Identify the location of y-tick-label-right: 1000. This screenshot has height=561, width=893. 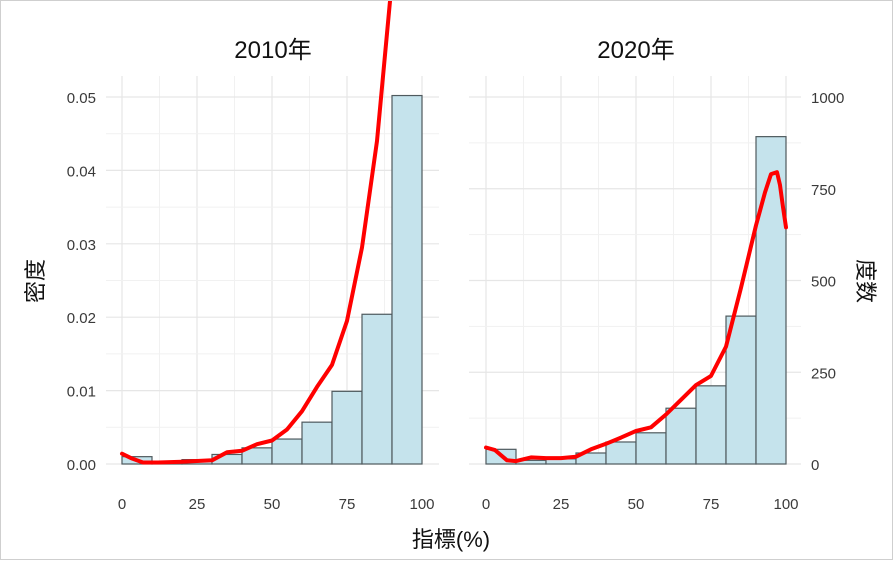
(827, 98).